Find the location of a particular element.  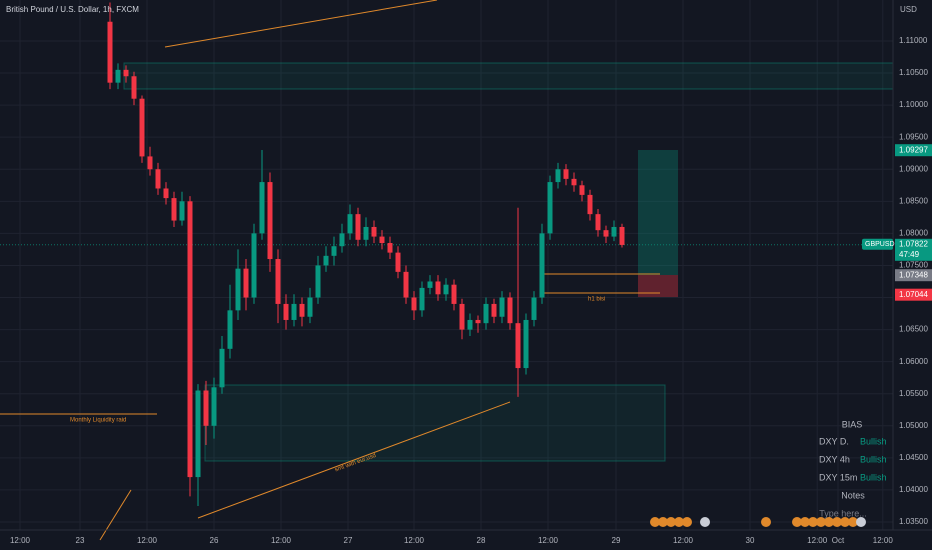

y-tick-label: 1.06500 is located at coordinates (913, 329).